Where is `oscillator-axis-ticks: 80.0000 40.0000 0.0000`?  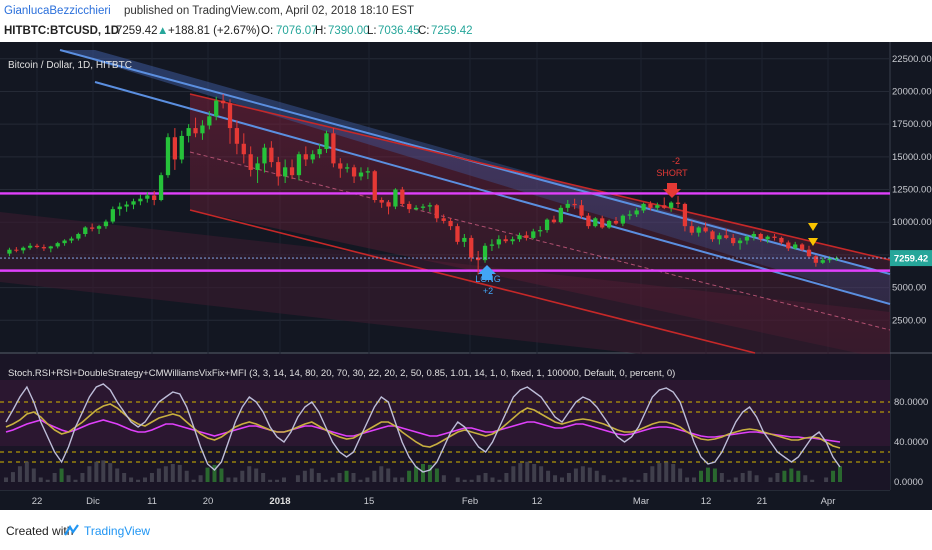 oscillator-axis-ticks: 80.0000 40.0000 0.0000 is located at coordinates (911, 442).